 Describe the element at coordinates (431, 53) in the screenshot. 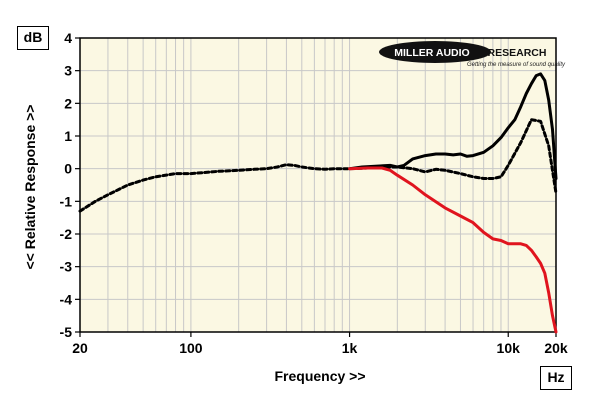

I see `logo-text: MILLER AUDIO` at that location.